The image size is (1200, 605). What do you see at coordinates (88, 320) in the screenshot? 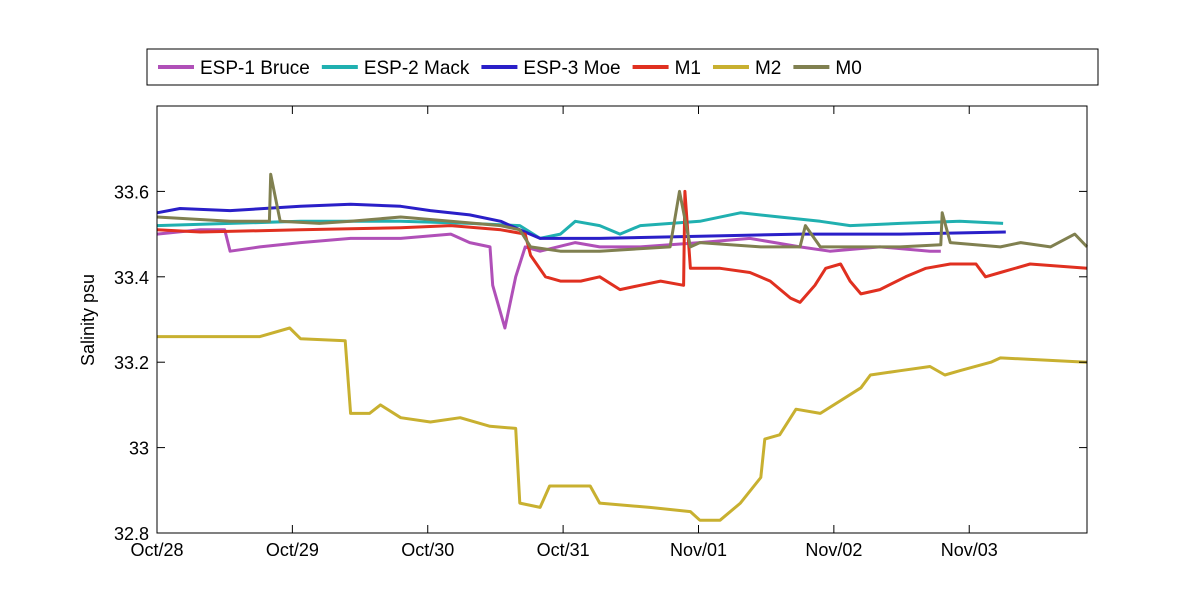
I see `y-axis-label: Salinity psu` at bounding box center [88, 320].